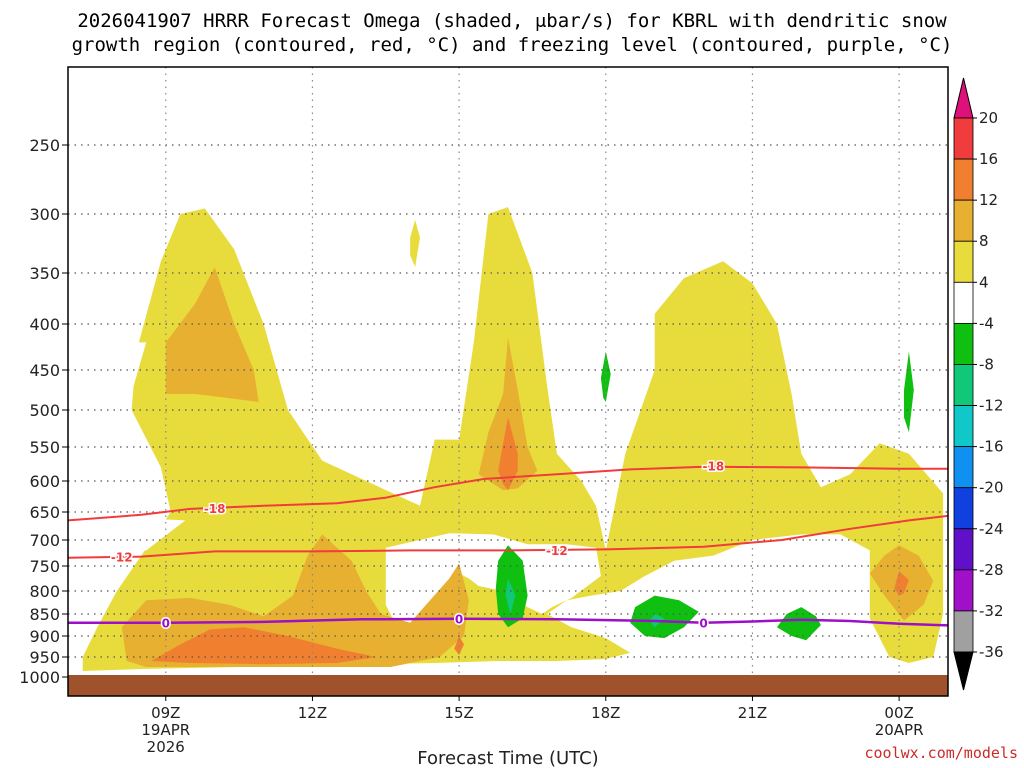 The height and width of the screenshot is (768, 1024). I want to click on x-tick-label-09Z: 09Z, so click(165, 713).